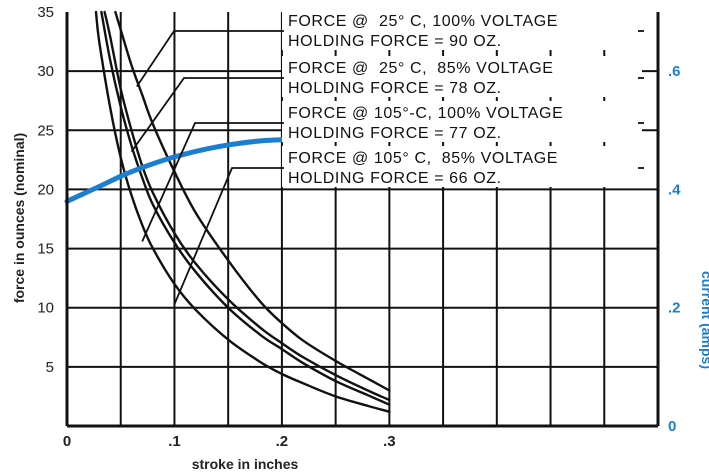  I want to click on y2-tick-label: 0, so click(672, 426).